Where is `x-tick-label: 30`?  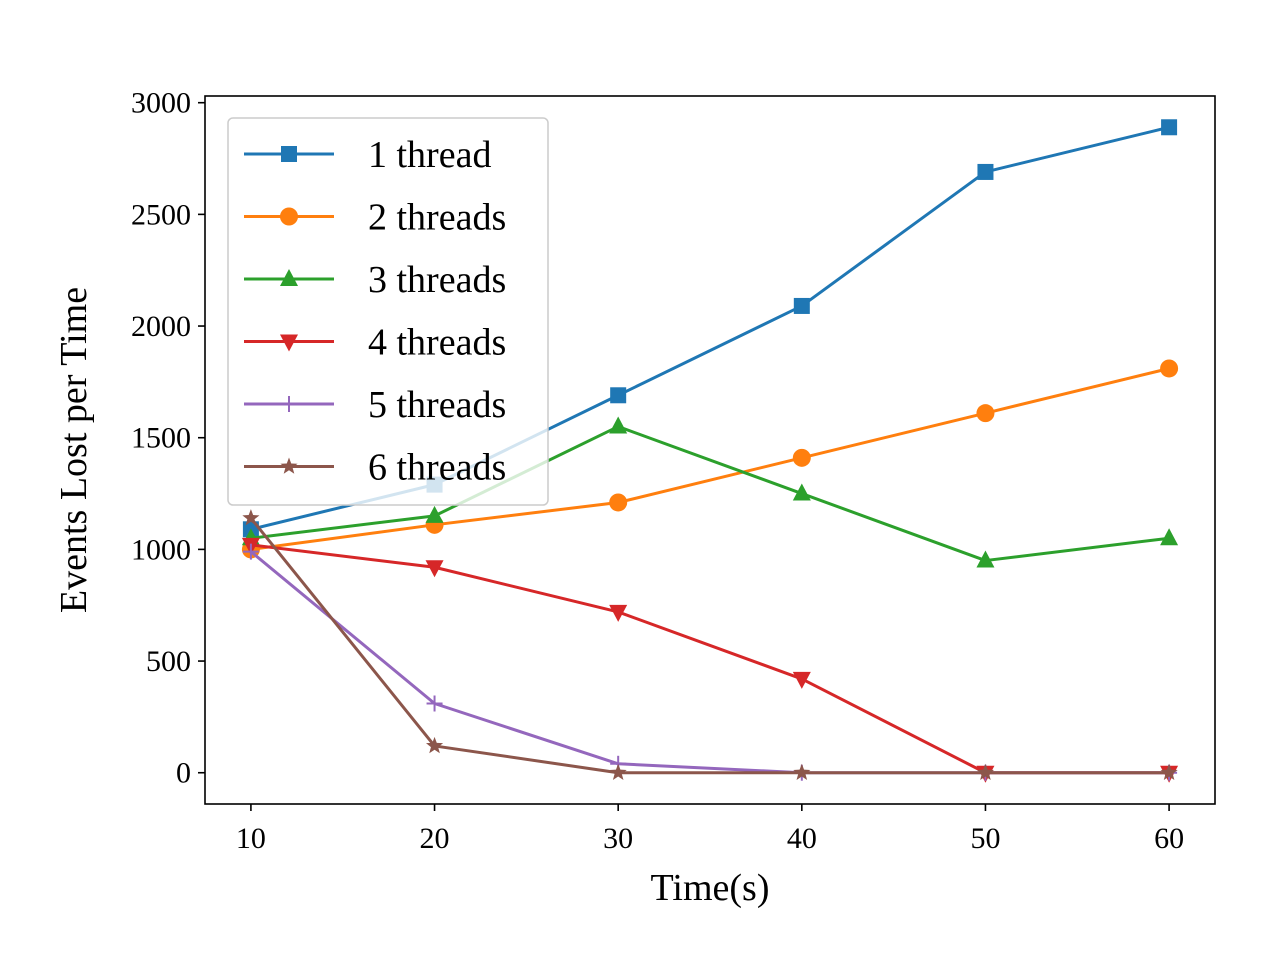 x-tick-label: 30 is located at coordinates (618, 838).